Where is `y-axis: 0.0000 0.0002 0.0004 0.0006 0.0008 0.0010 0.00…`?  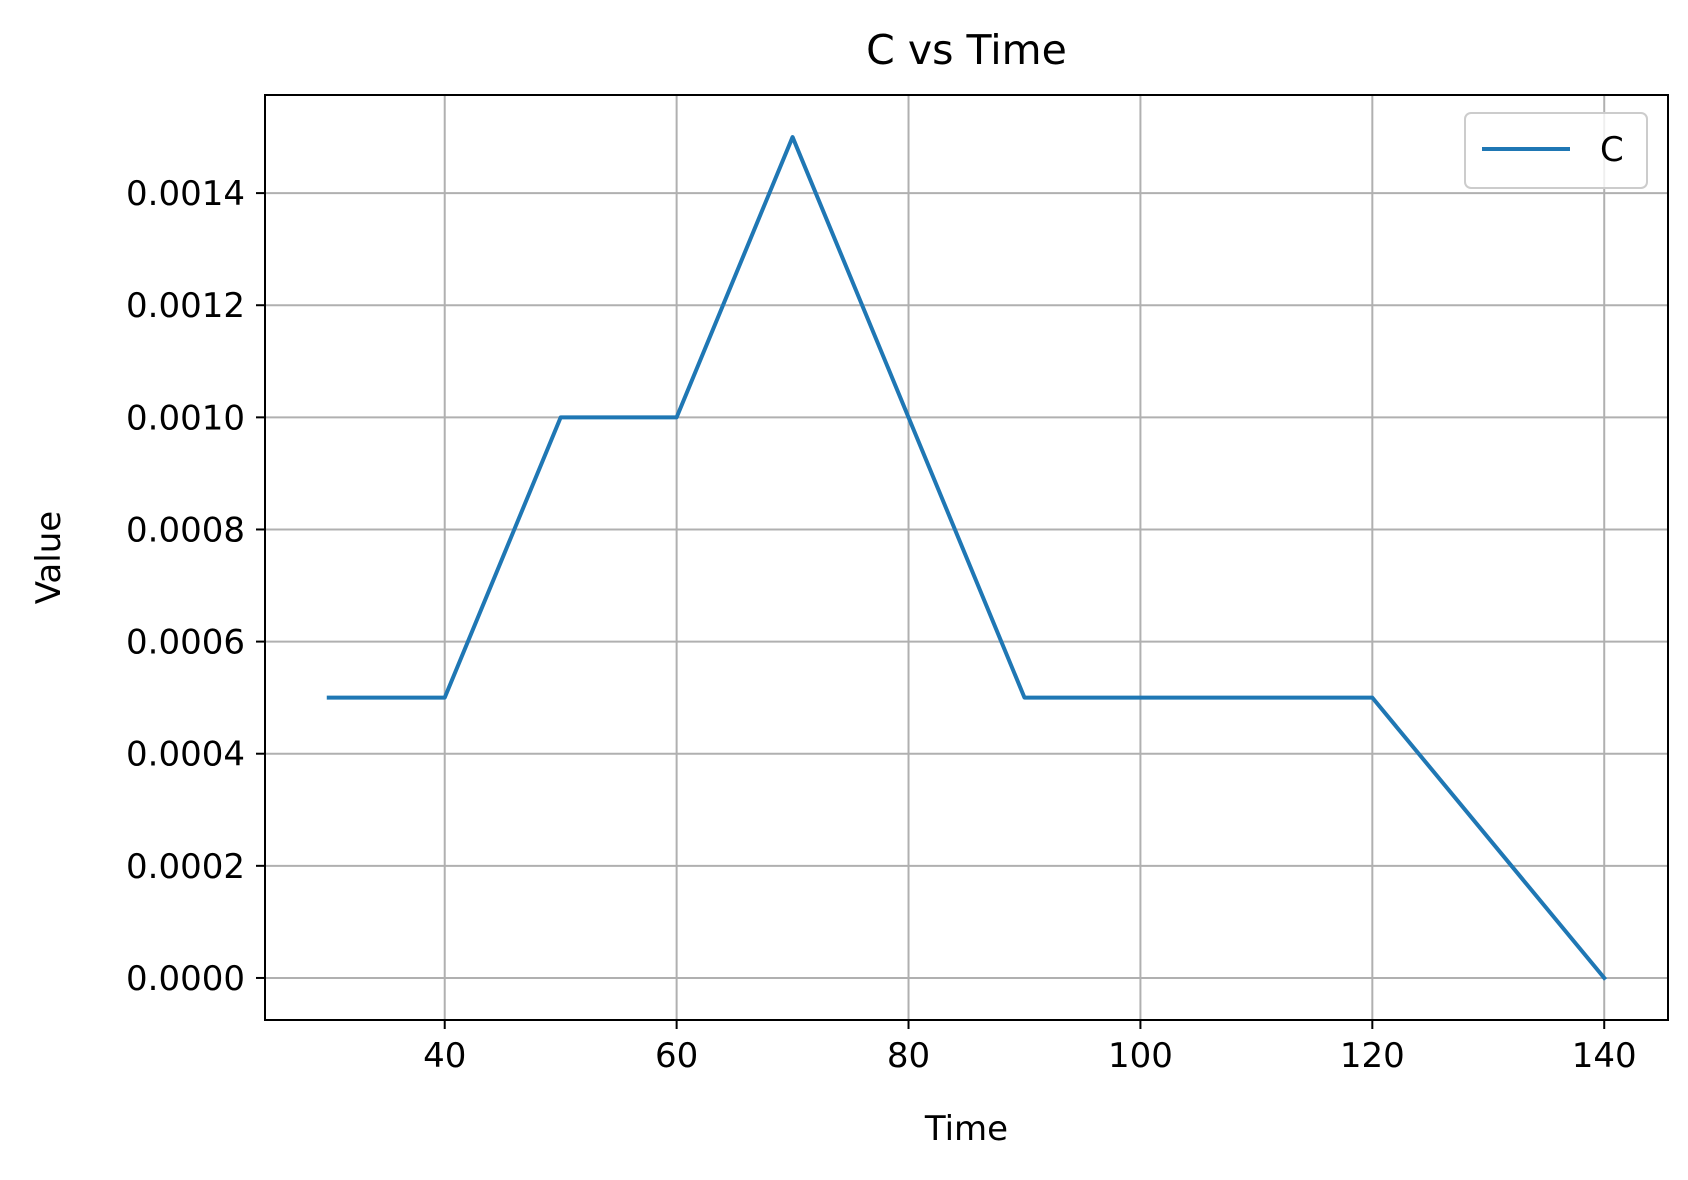
y-axis: 0.0000 0.0002 0.0004 0.0006 0.0008 0.0010 0.00… is located at coordinates (195, 586).